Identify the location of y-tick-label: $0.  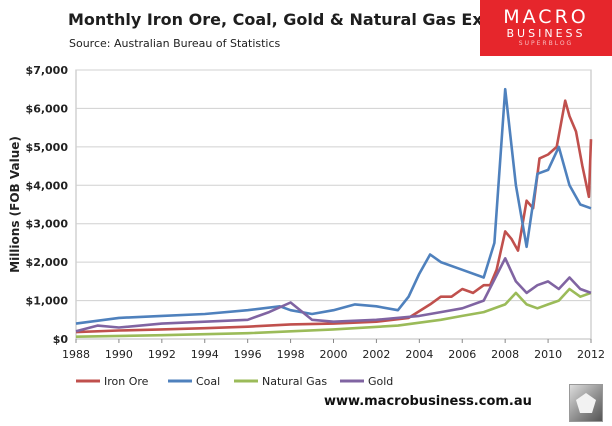
(61, 339).